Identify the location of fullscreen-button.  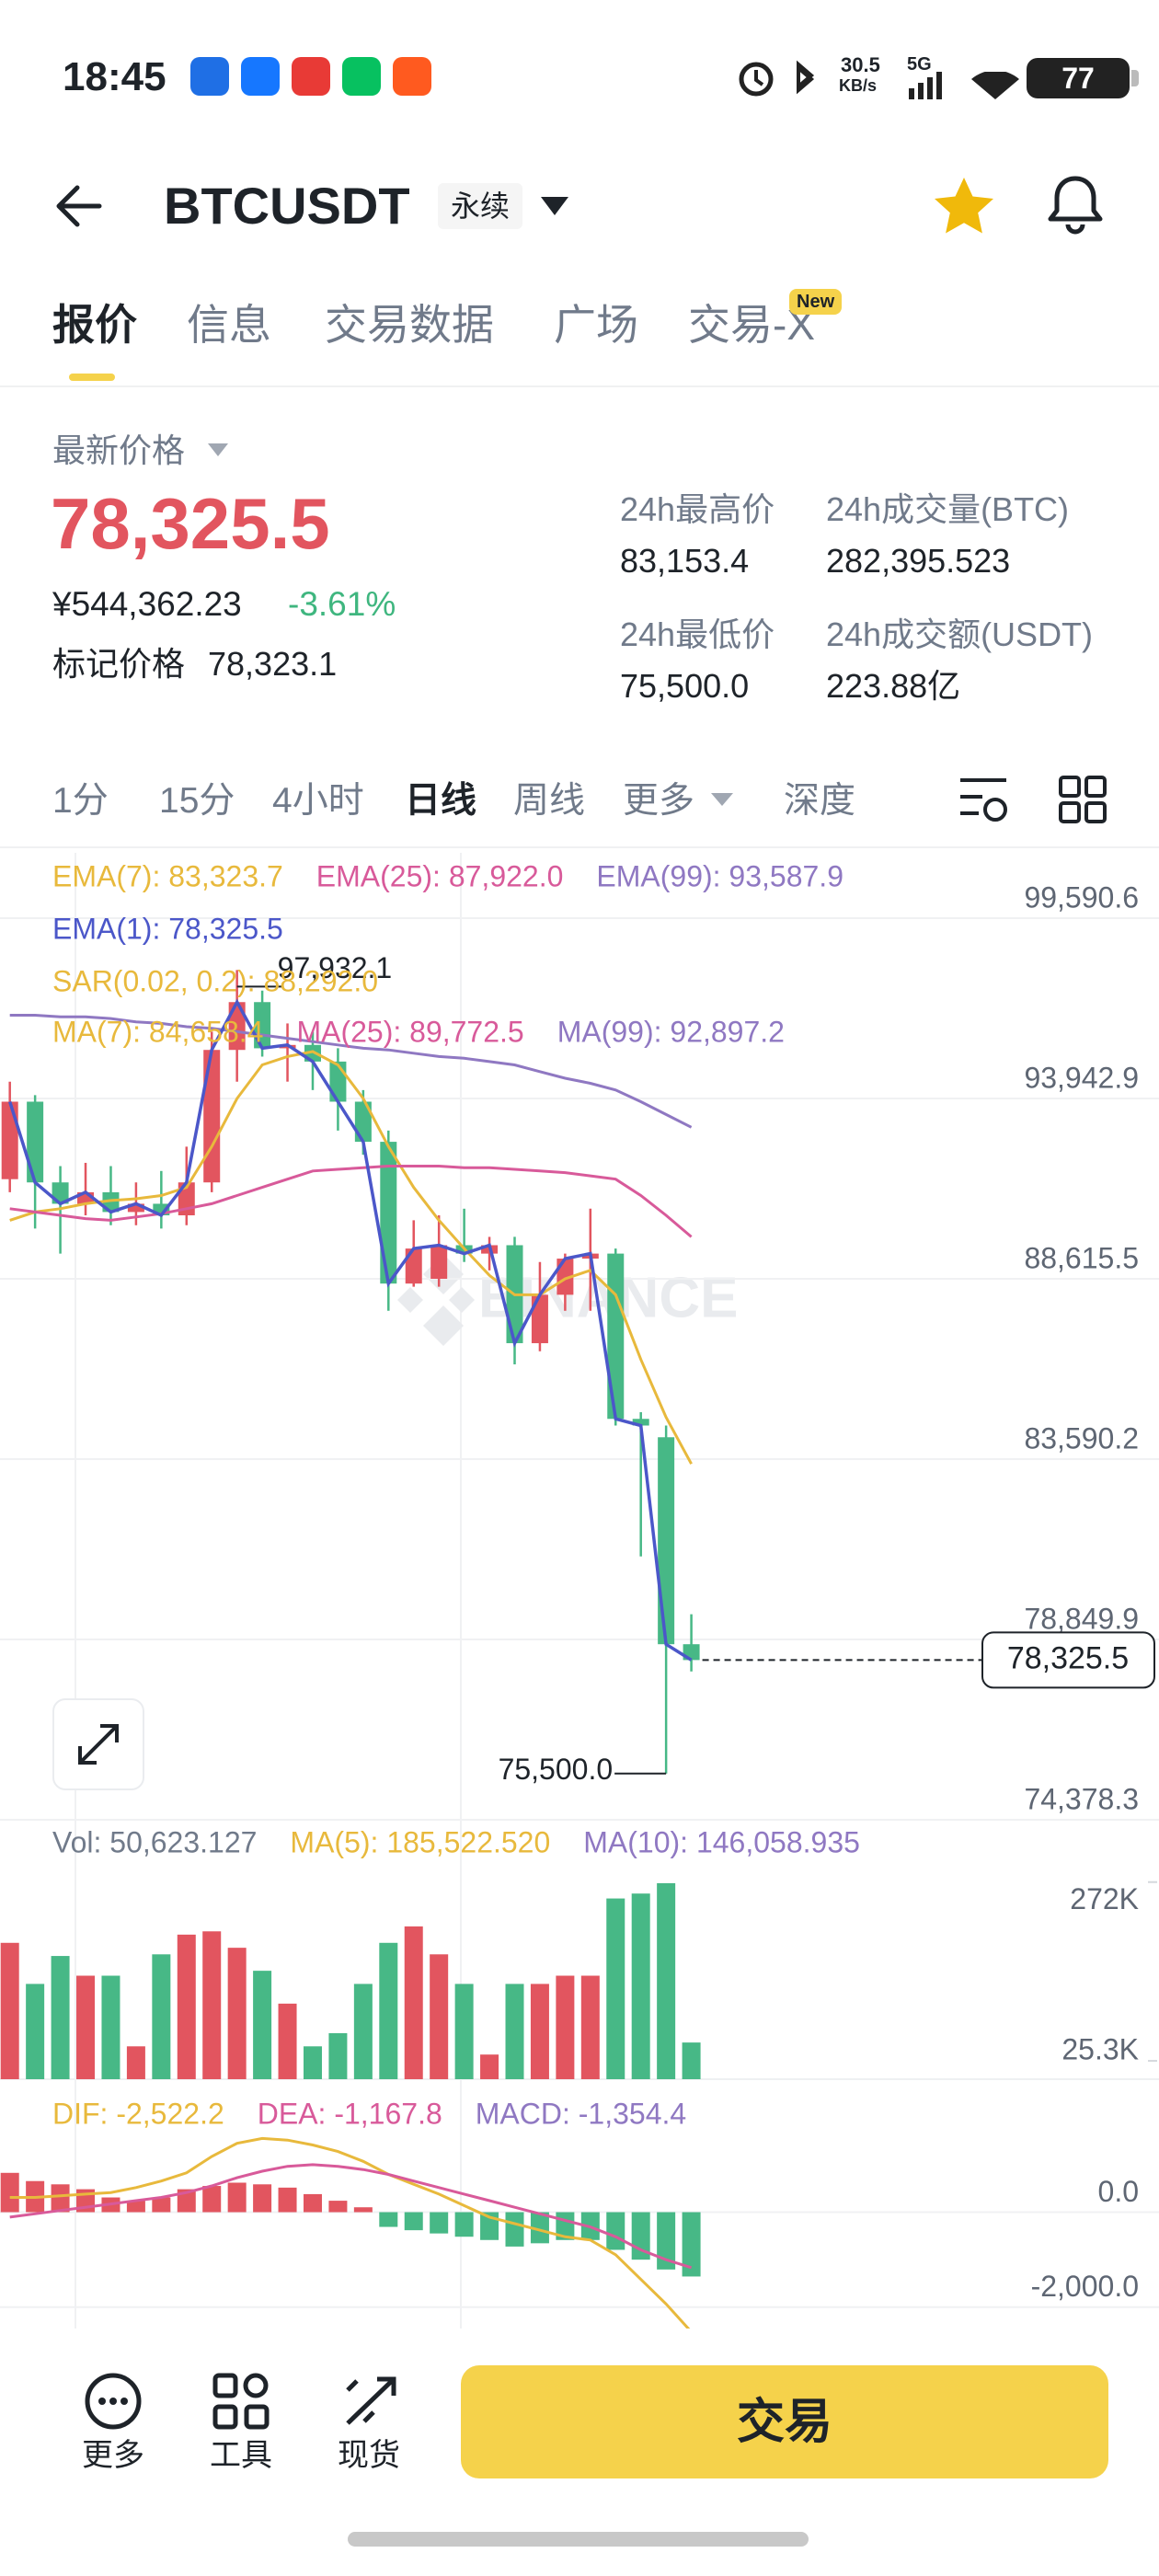
(98, 1744).